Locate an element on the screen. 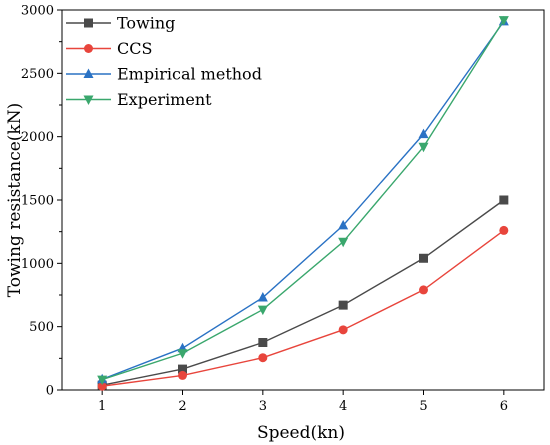  legend: Towing CCS Empirical method Experiment is located at coordinates (164, 61).